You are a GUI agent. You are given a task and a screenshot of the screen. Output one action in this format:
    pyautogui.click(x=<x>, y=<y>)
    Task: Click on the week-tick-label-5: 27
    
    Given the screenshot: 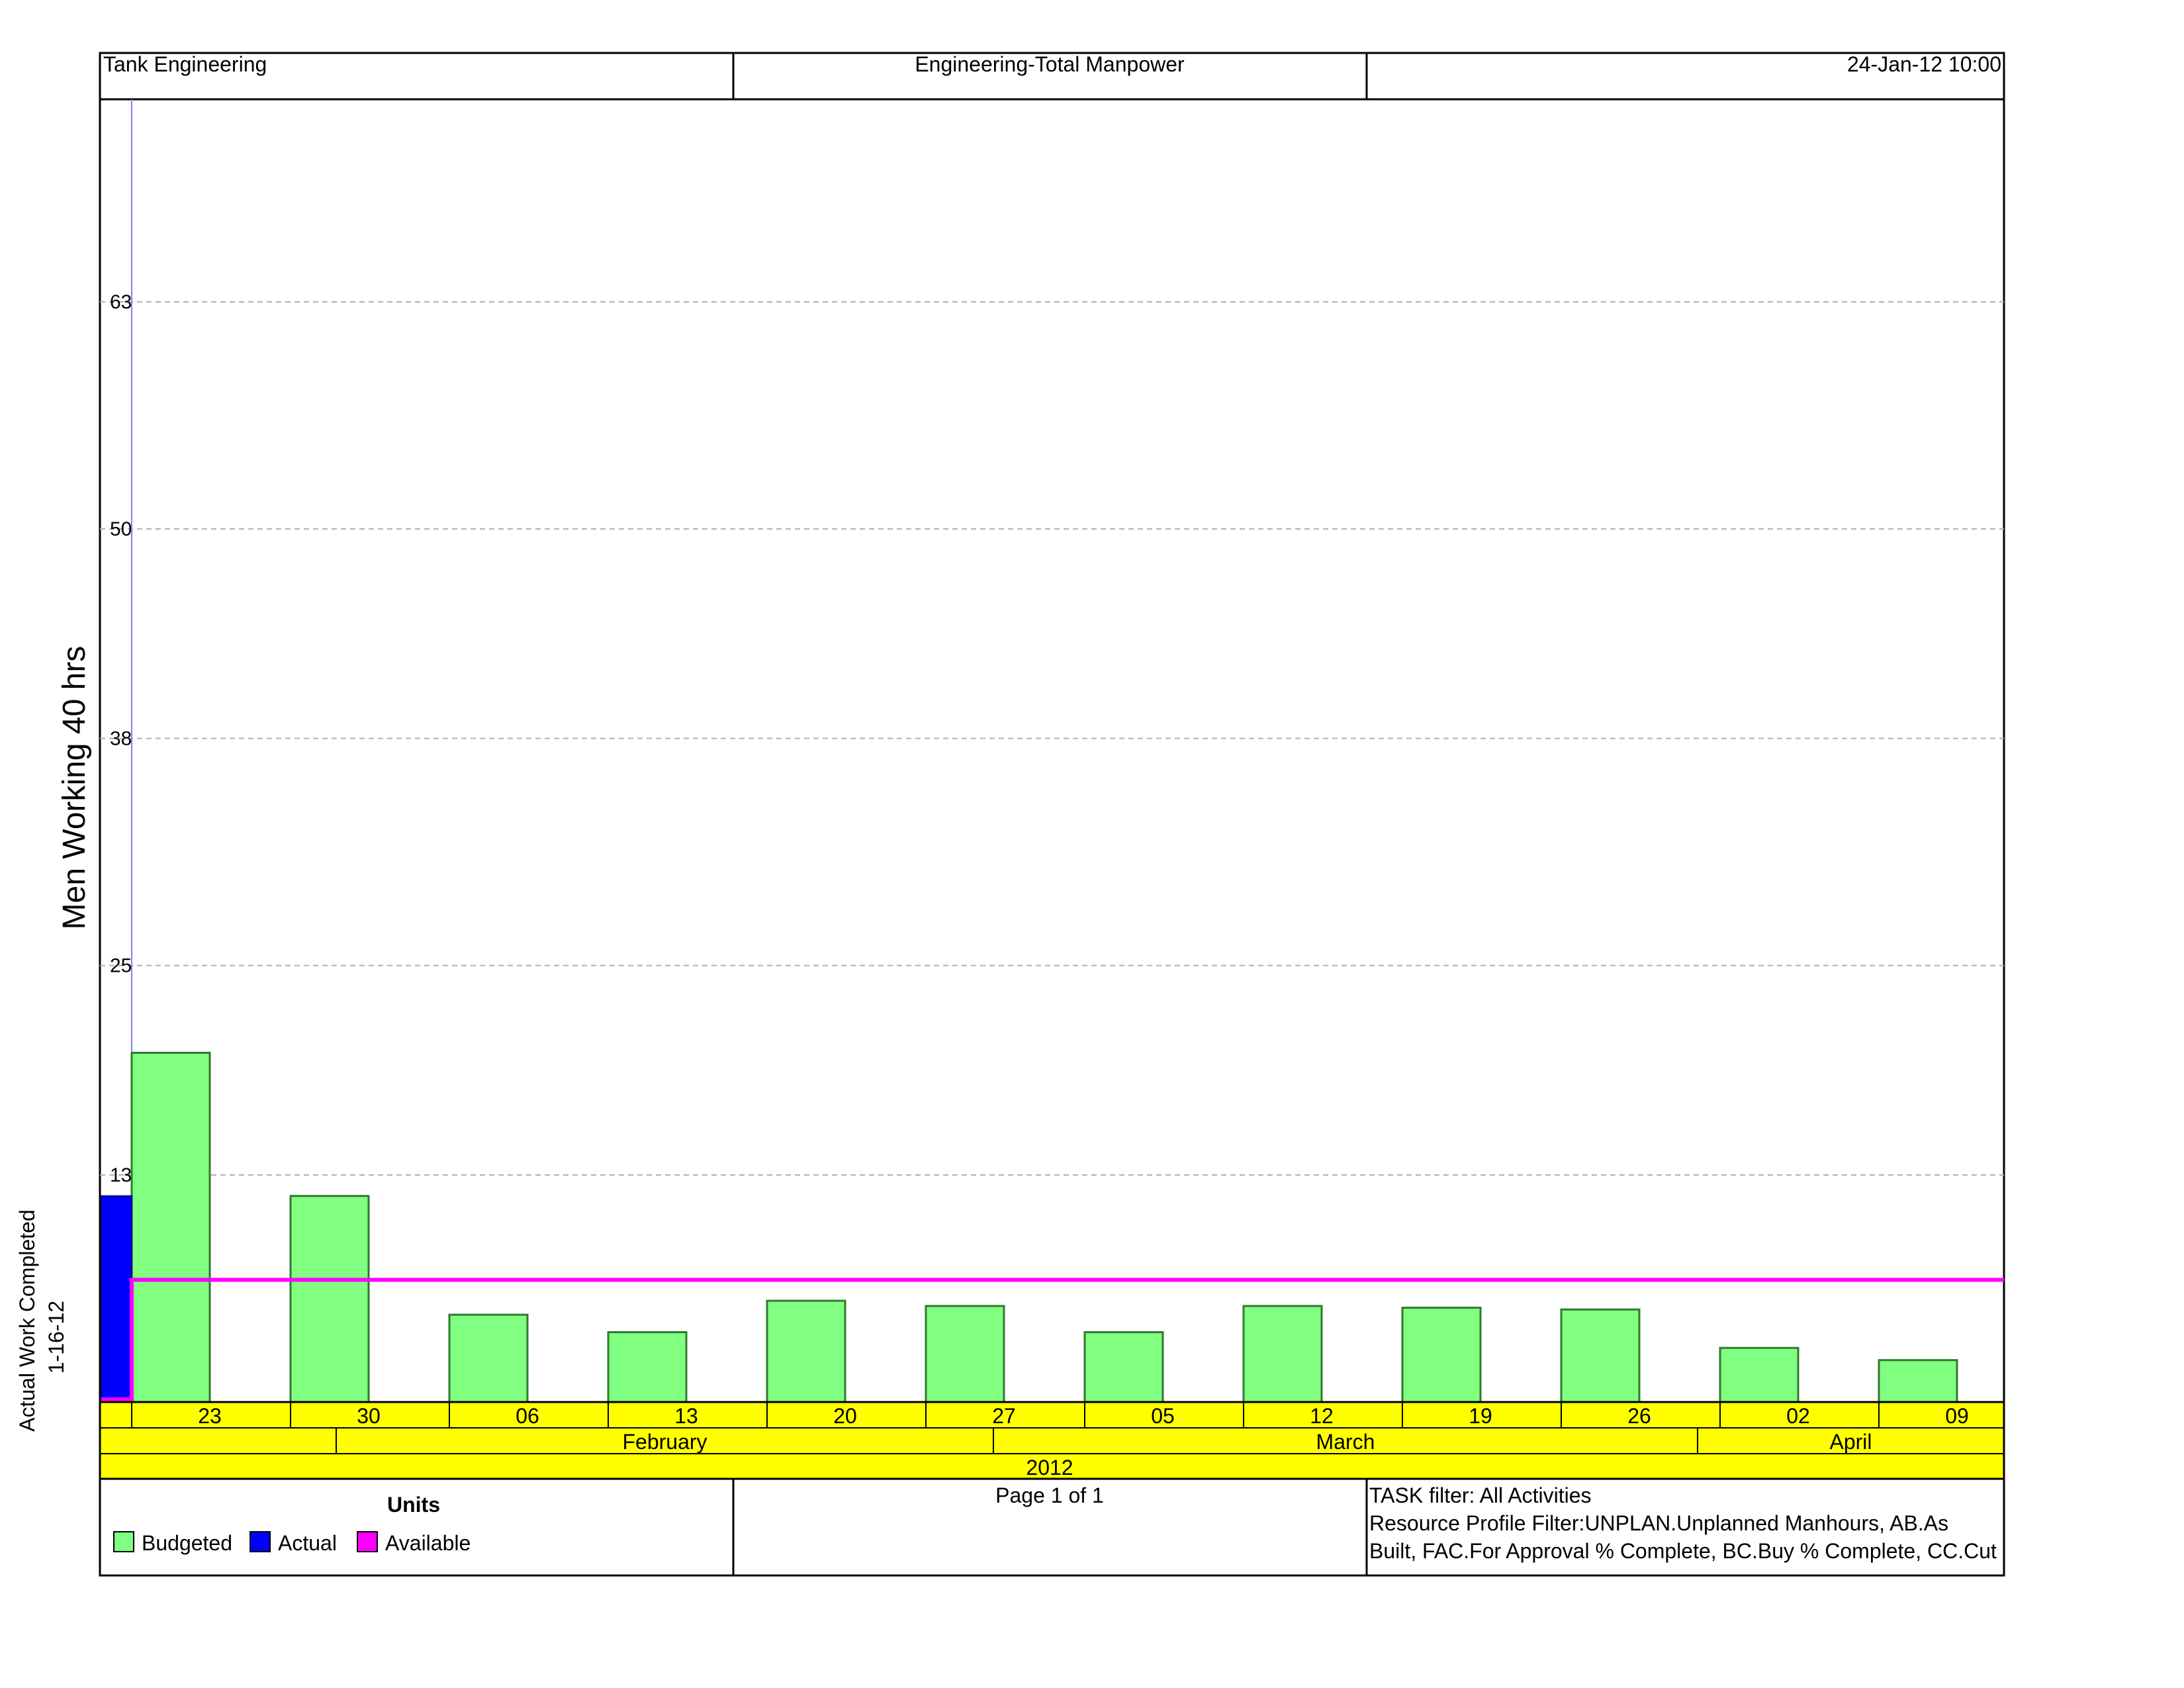 What is the action you would take?
    pyautogui.click(x=1004, y=1416)
    